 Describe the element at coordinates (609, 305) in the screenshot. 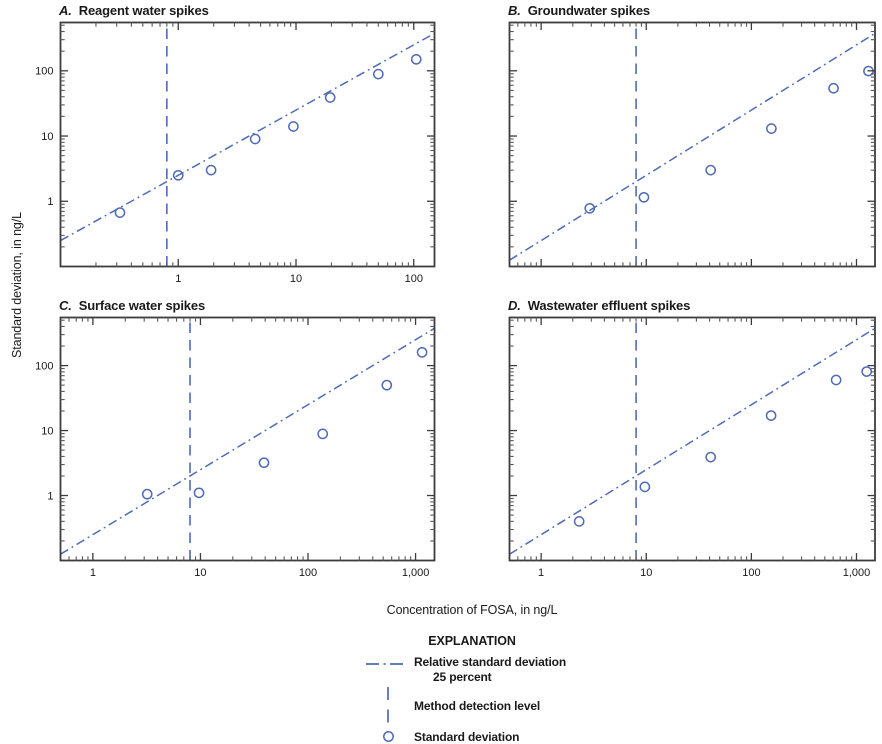

I see `panel-d-title-text: Wastewater effluent spikes` at that location.